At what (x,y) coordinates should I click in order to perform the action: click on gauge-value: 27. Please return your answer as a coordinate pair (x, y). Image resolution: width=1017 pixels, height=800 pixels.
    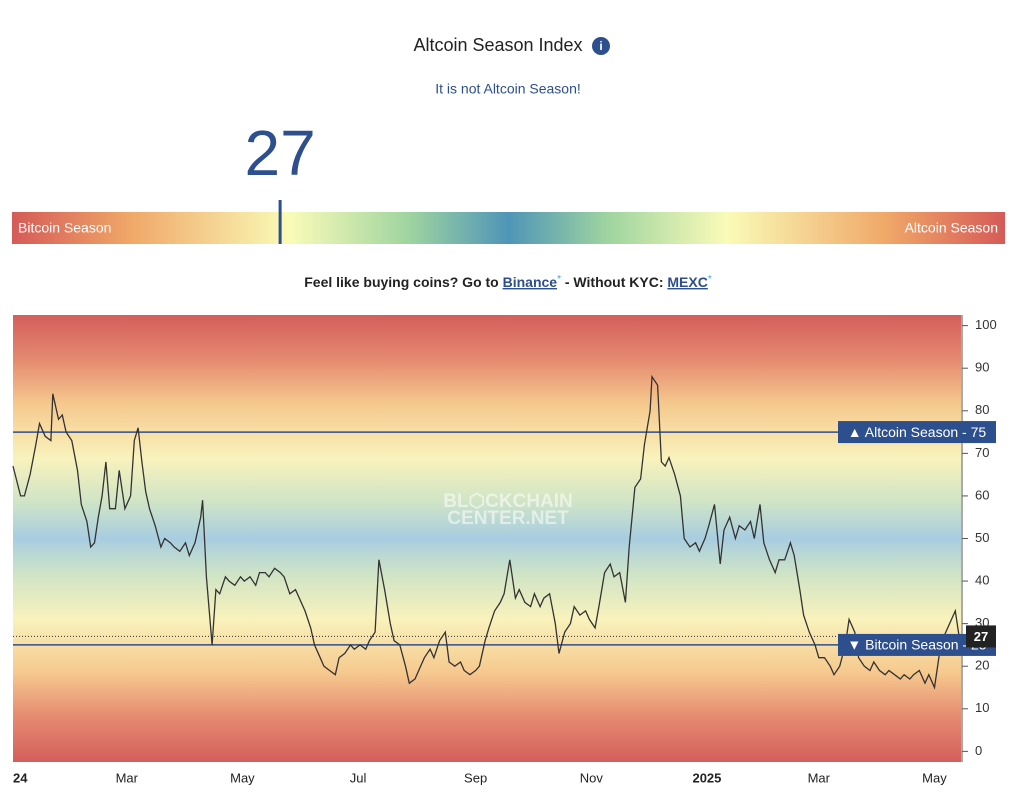
    Looking at the image, I should click on (280, 153).